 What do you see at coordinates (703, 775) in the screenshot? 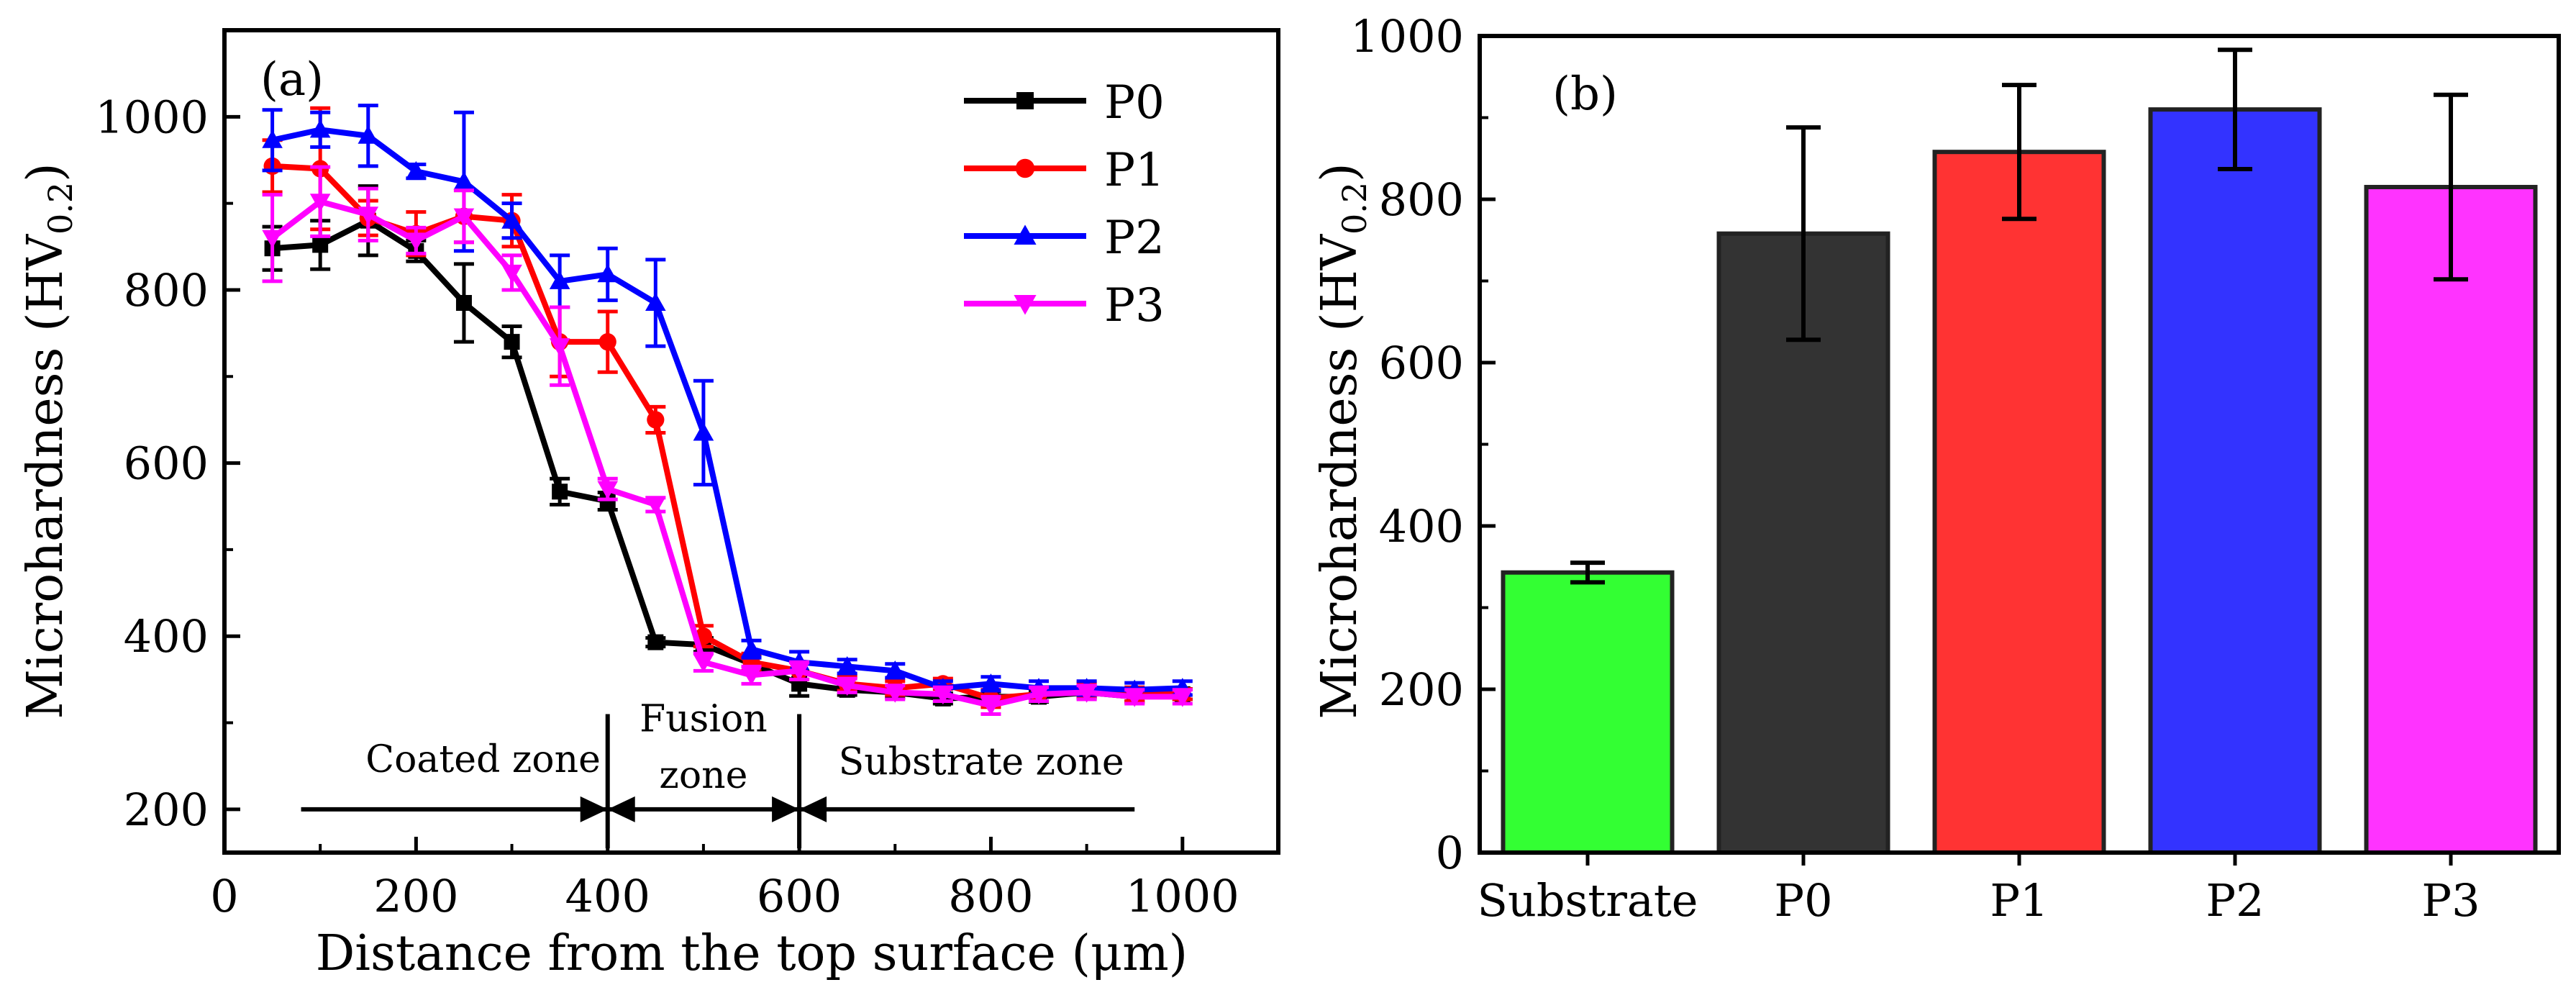
I see `chart-a-zone-label: zone` at bounding box center [703, 775].